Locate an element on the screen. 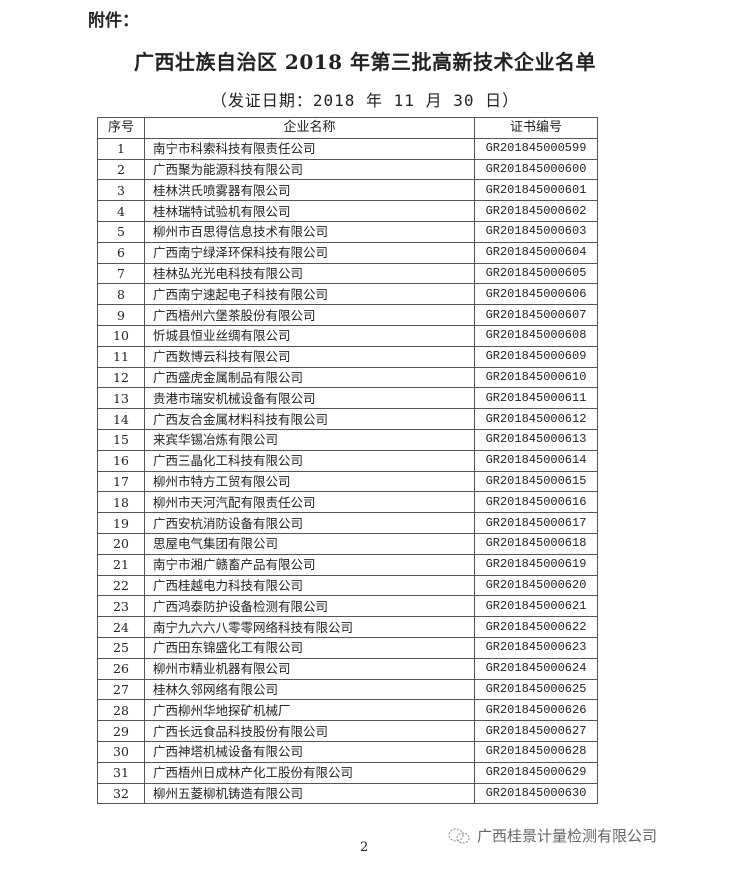 This screenshot has width=730, height=886. cell-name: 广西南宁绿泽环保科技有限公司 is located at coordinates (309, 252).